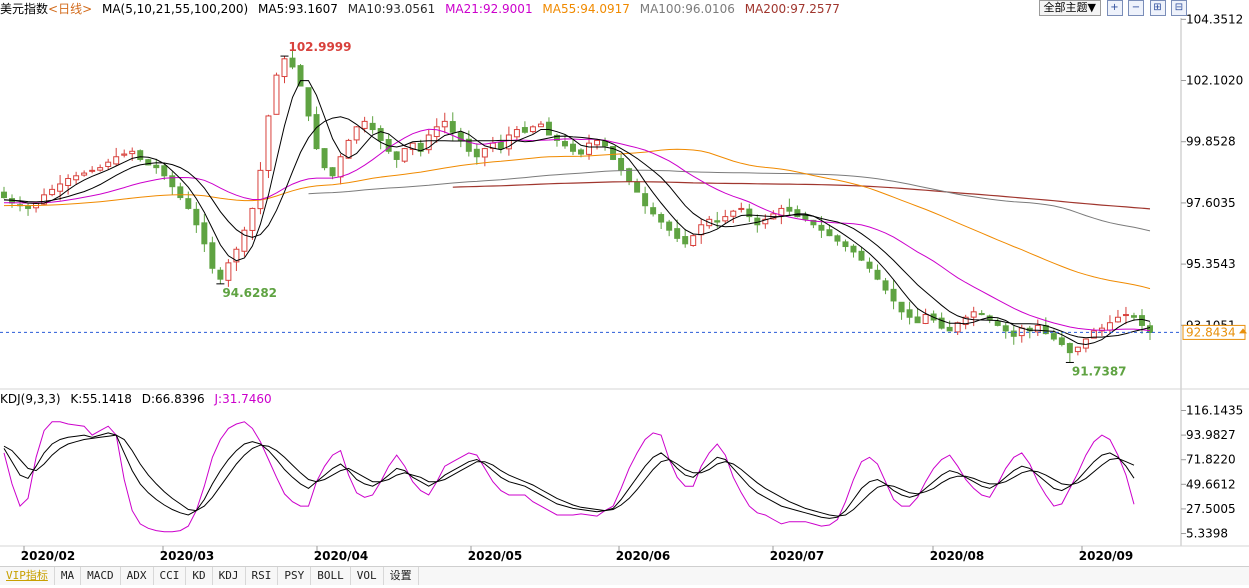 This screenshot has width=1249, height=588. I want to click on kdj-d-line, so click(569, 475).